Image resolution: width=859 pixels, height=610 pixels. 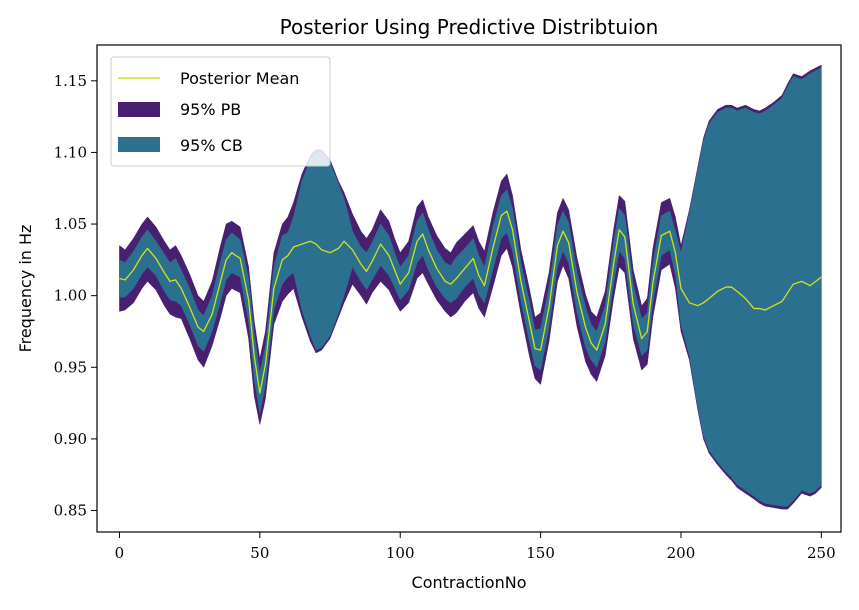 What do you see at coordinates (70, 152) in the screenshot?
I see `y-tick-label: 1.10` at bounding box center [70, 152].